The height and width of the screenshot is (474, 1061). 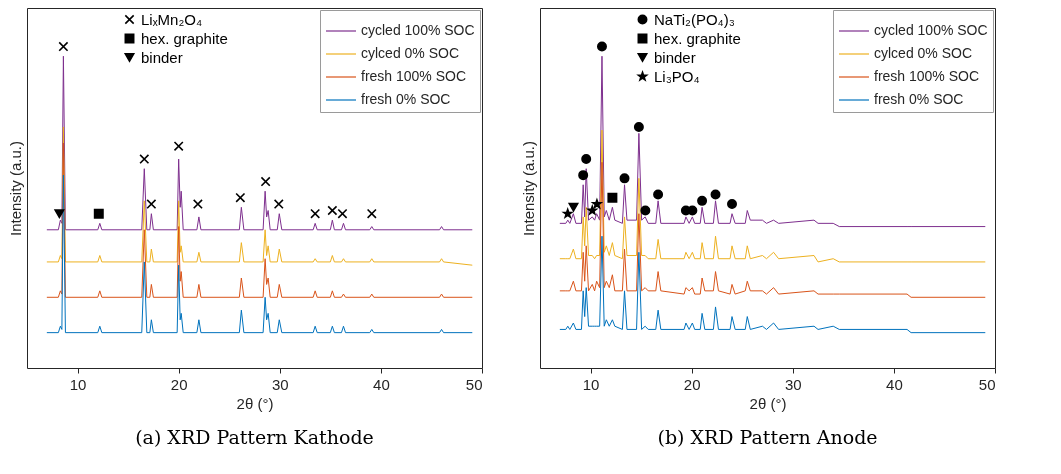 I want to click on text: (b) XRD Pattern Anode, so click(x=767, y=437).